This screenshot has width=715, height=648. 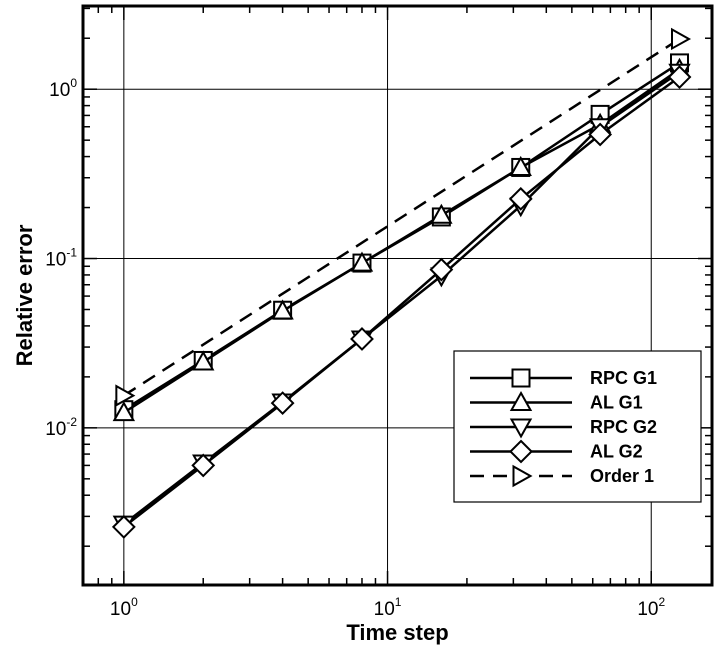 I want to click on y-tick-label-exponent: -1, so click(x=71, y=253).